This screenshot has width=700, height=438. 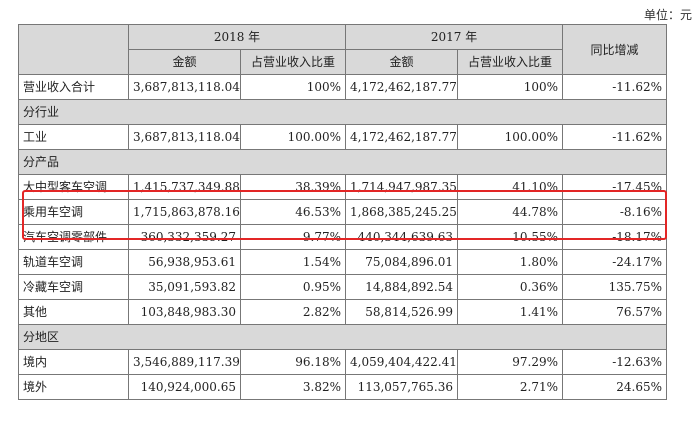 I want to click on header-row-columns: 金额 占营业收入比重 金额 占营业收入比重, so click(x=343, y=62).